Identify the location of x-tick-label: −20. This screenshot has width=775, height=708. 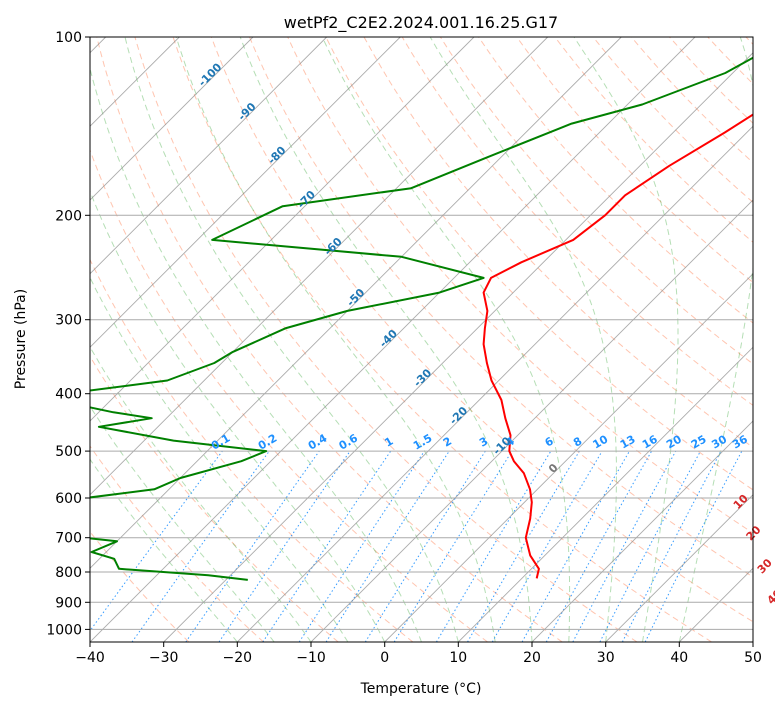
(238, 658).